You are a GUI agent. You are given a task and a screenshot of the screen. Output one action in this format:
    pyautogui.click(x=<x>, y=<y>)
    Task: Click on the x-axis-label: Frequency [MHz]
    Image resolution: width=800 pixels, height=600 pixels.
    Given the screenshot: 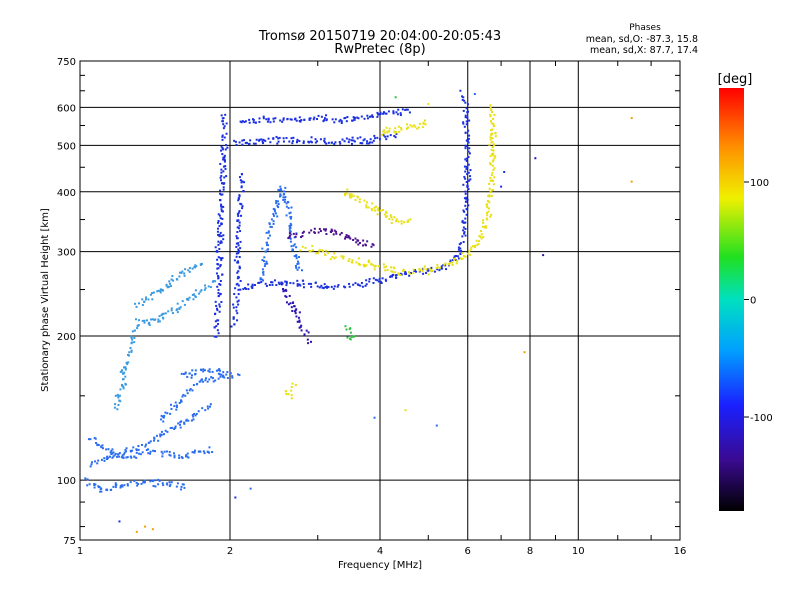 What is the action you would take?
    pyautogui.click(x=380, y=565)
    